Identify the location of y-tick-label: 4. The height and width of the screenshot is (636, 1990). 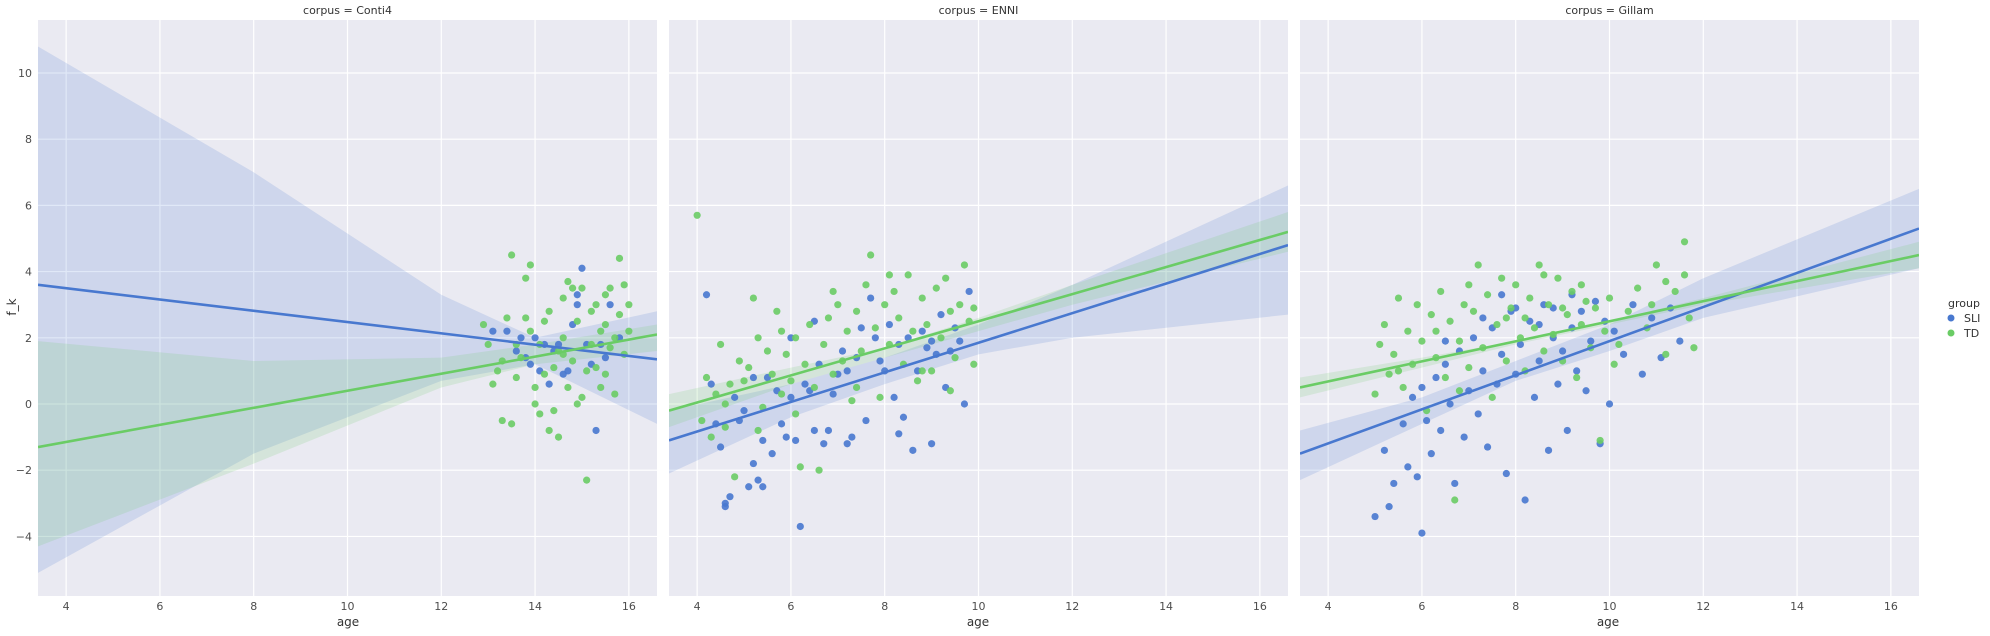
(28, 272).